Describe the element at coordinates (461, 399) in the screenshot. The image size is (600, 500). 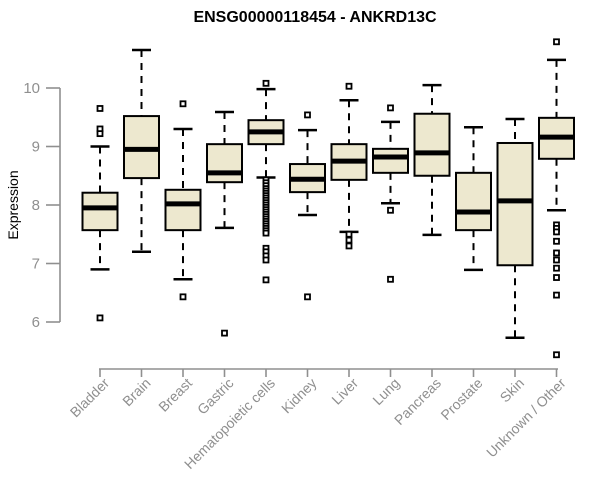
I see `x-tick-label: Prostate` at that location.